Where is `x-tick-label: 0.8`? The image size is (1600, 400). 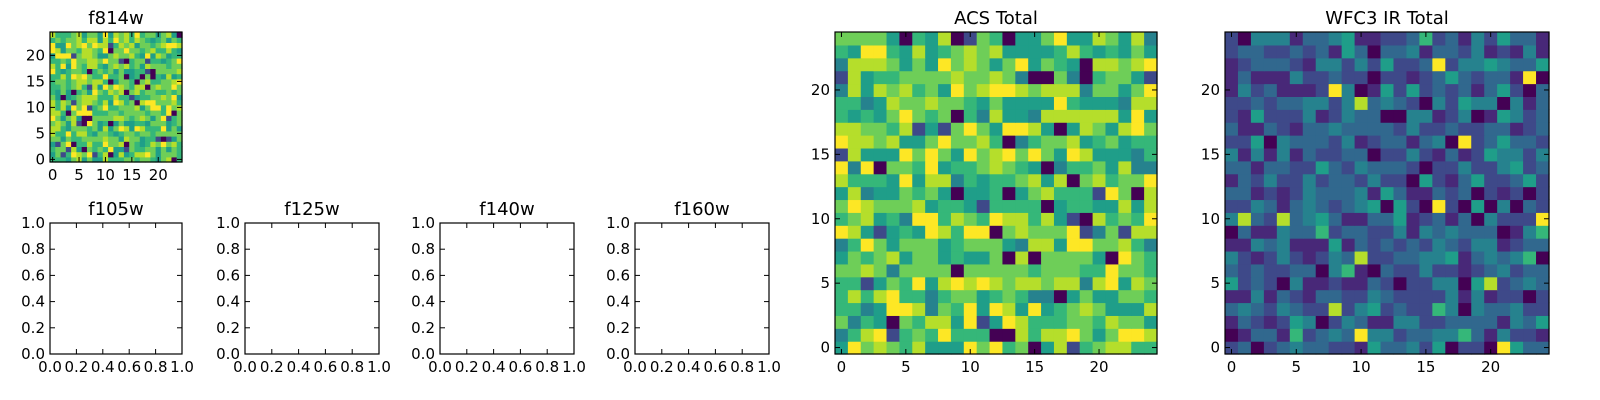 x-tick-label: 0.8 is located at coordinates (156, 367).